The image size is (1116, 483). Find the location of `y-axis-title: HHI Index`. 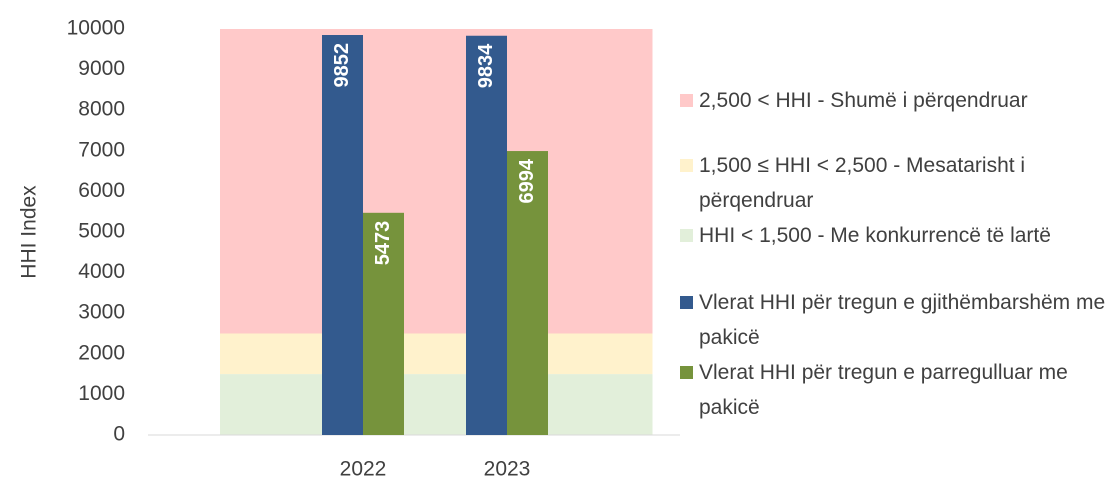

y-axis-title: HHI Index is located at coordinates (29, 232).